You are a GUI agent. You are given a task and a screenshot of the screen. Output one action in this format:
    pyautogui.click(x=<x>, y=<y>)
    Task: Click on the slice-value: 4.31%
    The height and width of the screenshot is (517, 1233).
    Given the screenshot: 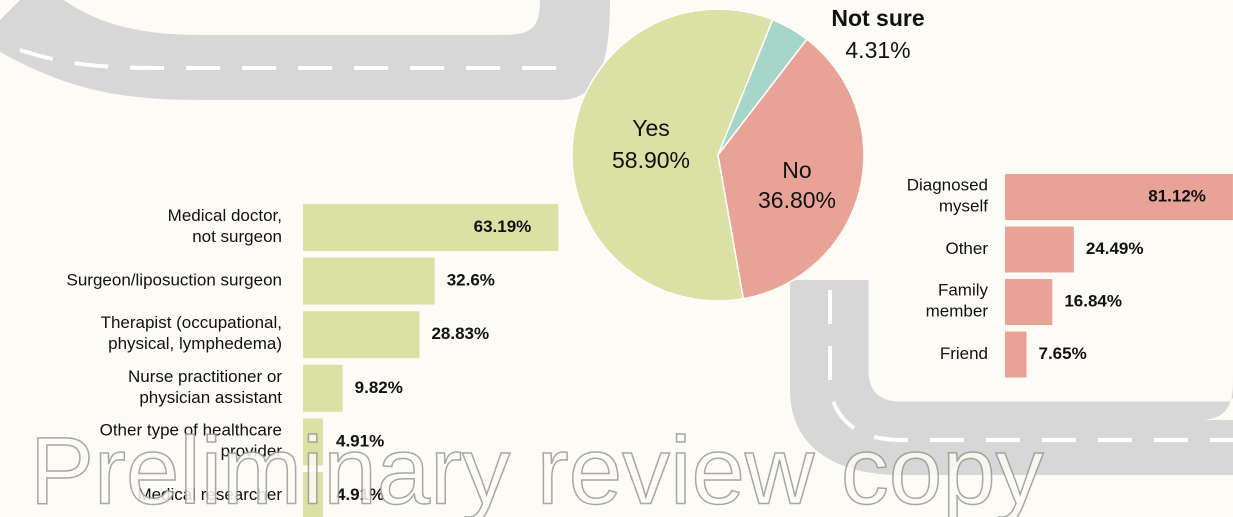 What is the action you would take?
    pyautogui.click(x=877, y=50)
    